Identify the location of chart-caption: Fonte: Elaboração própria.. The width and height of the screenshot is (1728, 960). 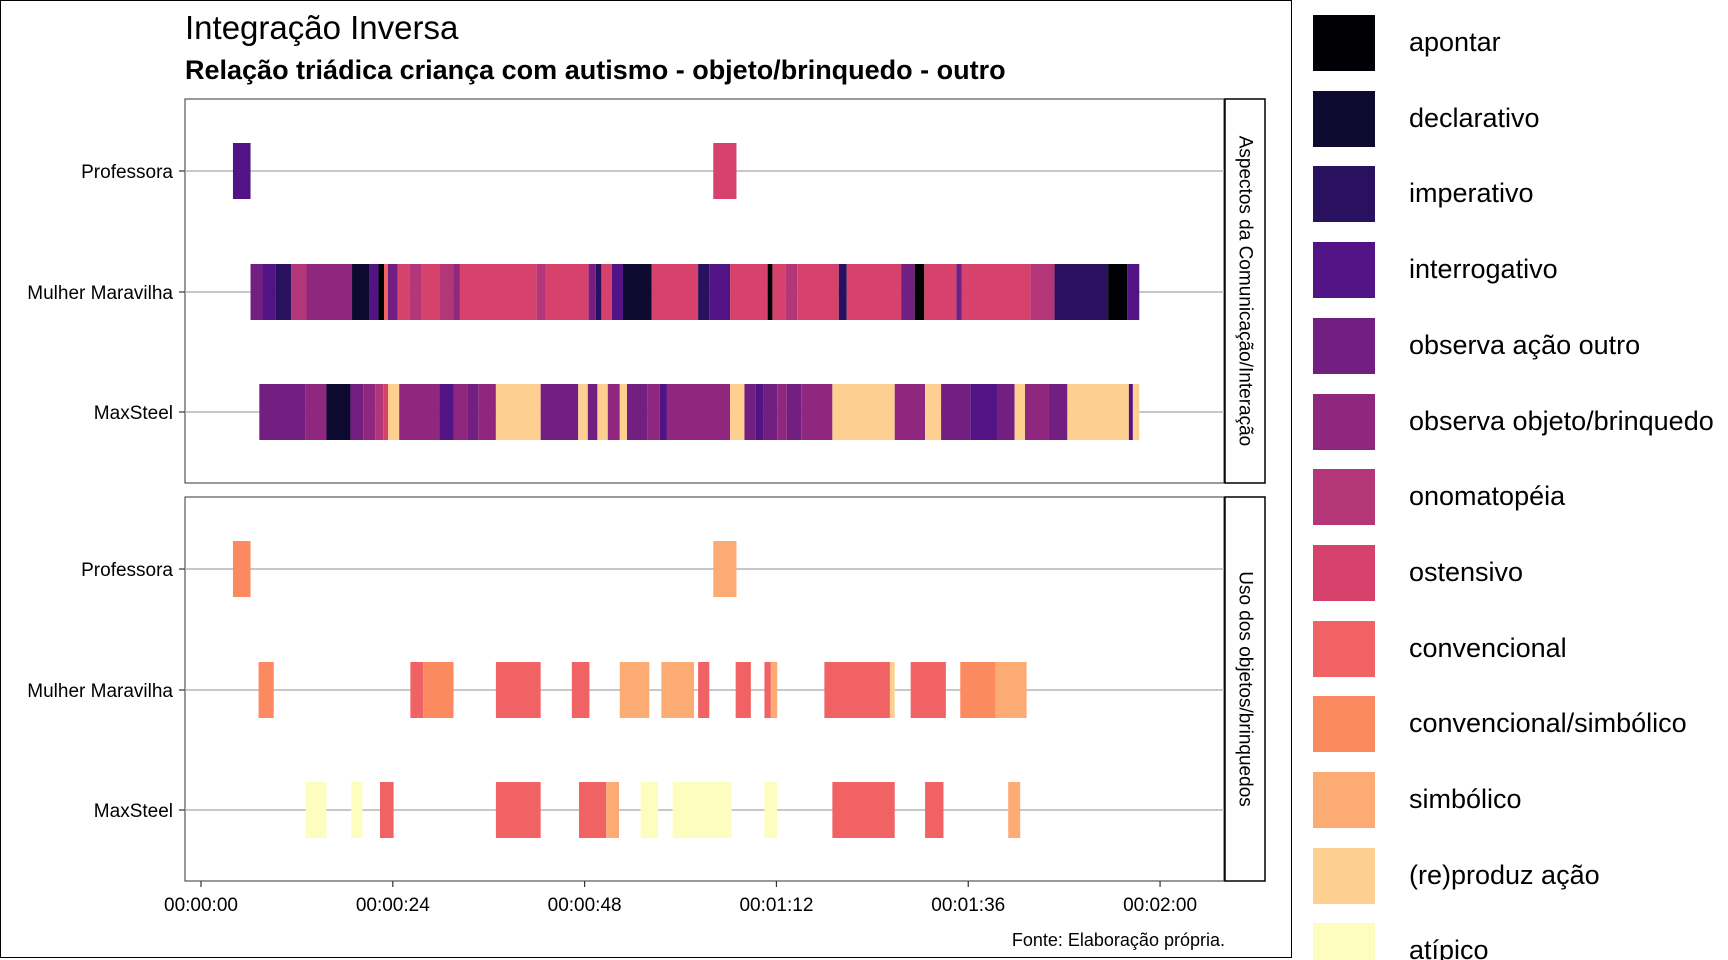
(1118, 940).